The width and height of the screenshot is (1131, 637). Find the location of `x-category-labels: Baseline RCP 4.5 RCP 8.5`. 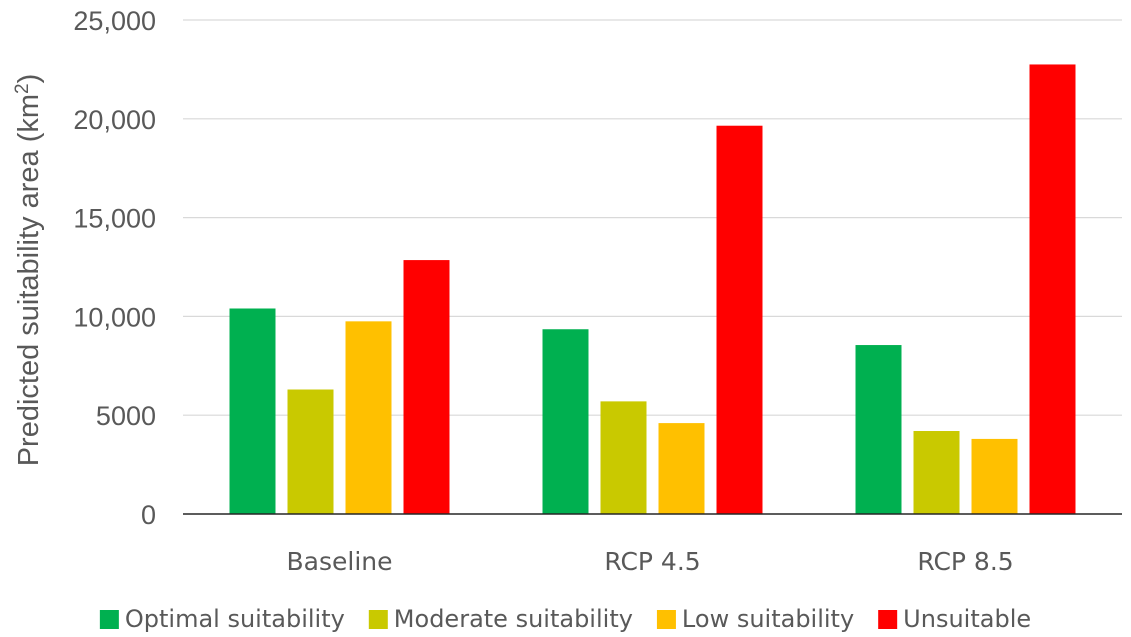

x-category-labels: Baseline RCP 4.5 RCP 8.5 is located at coordinates (650, 561).